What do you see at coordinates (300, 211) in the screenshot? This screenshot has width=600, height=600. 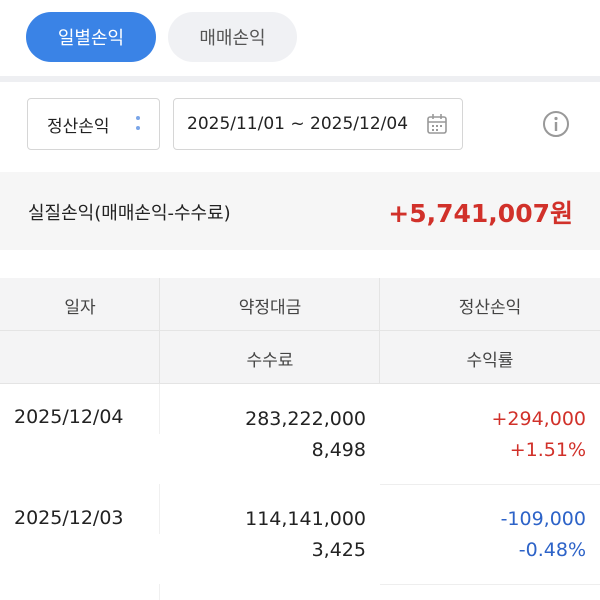 I see `summary-band` at bounding box center [300, 211].